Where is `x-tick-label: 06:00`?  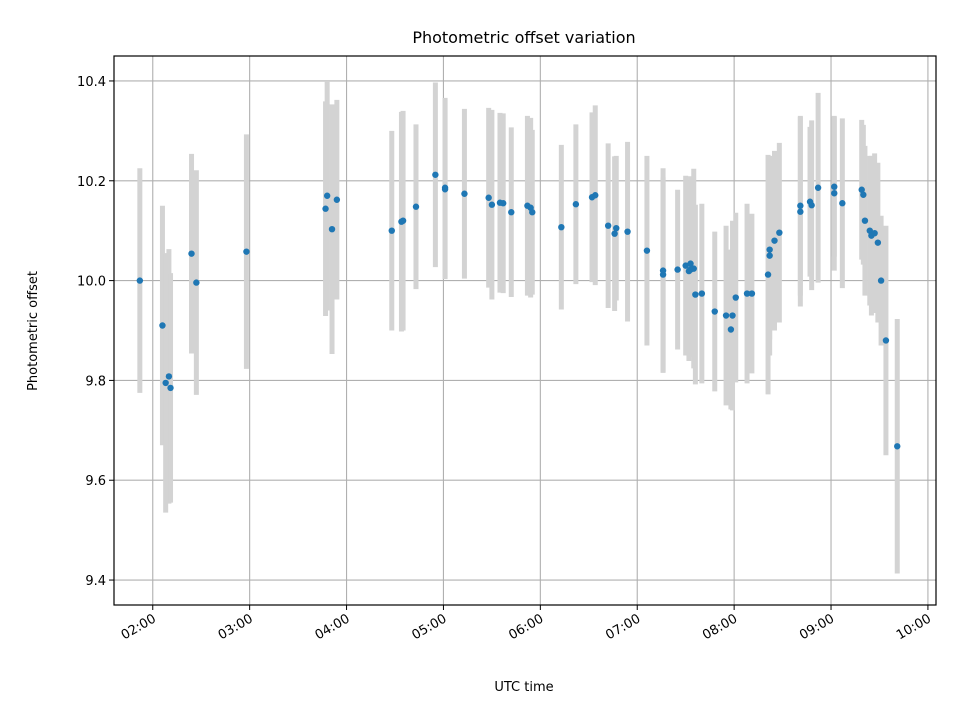 x-tick-label: 06:00 is located at coordinates (526, 627).